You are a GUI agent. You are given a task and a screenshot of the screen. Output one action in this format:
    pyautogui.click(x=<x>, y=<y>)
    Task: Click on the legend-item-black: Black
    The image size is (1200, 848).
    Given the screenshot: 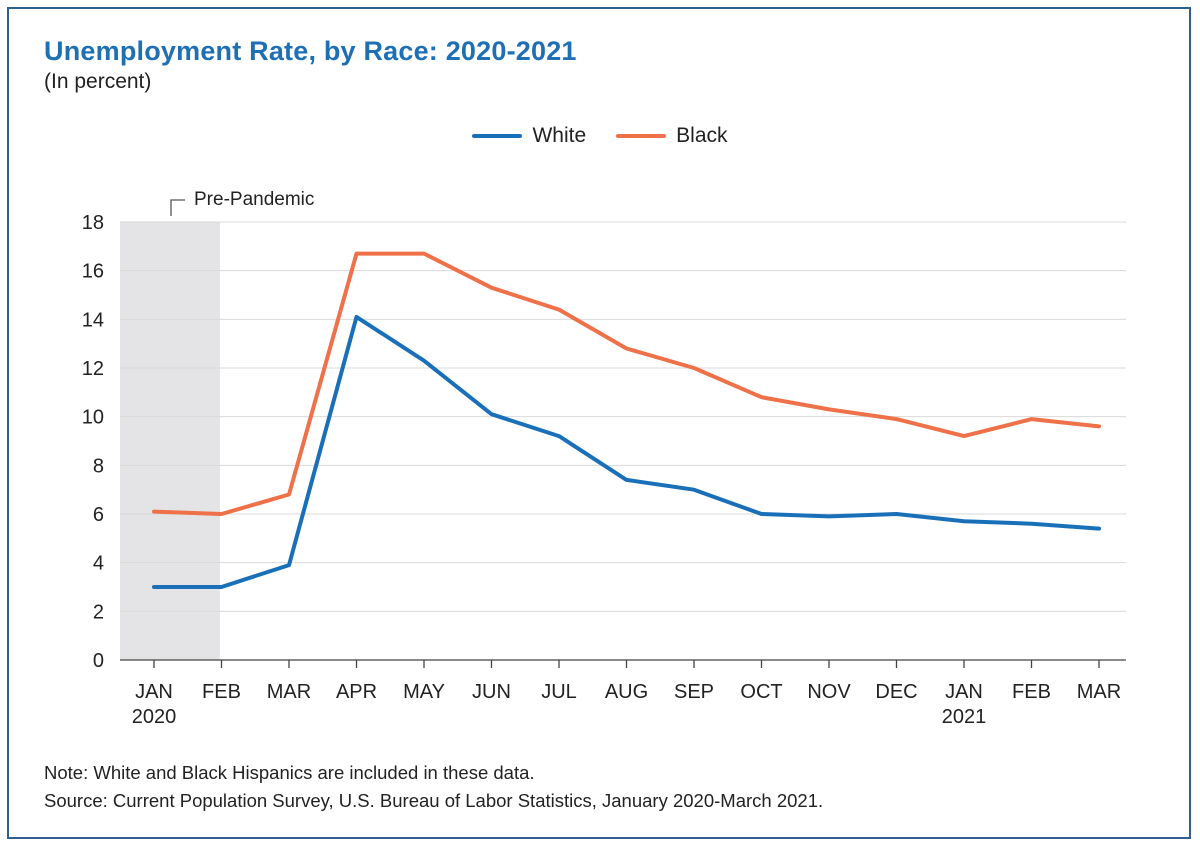 What is the action you would take?
    pyautogui.click(x=672, y=136)
    